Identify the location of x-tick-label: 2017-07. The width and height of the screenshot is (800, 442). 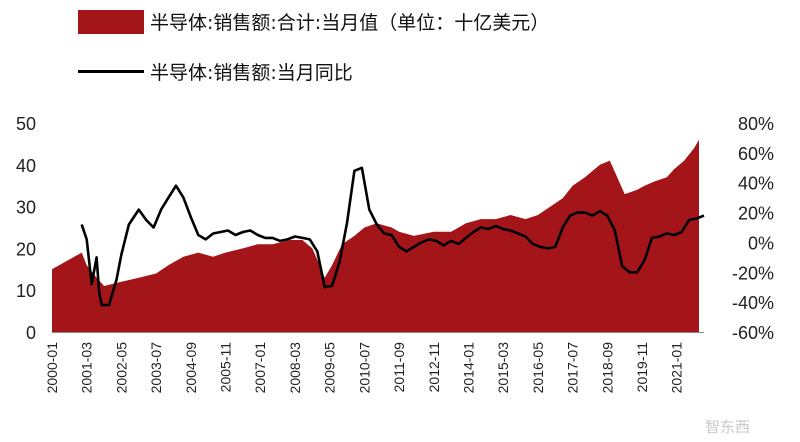
(573, 368).